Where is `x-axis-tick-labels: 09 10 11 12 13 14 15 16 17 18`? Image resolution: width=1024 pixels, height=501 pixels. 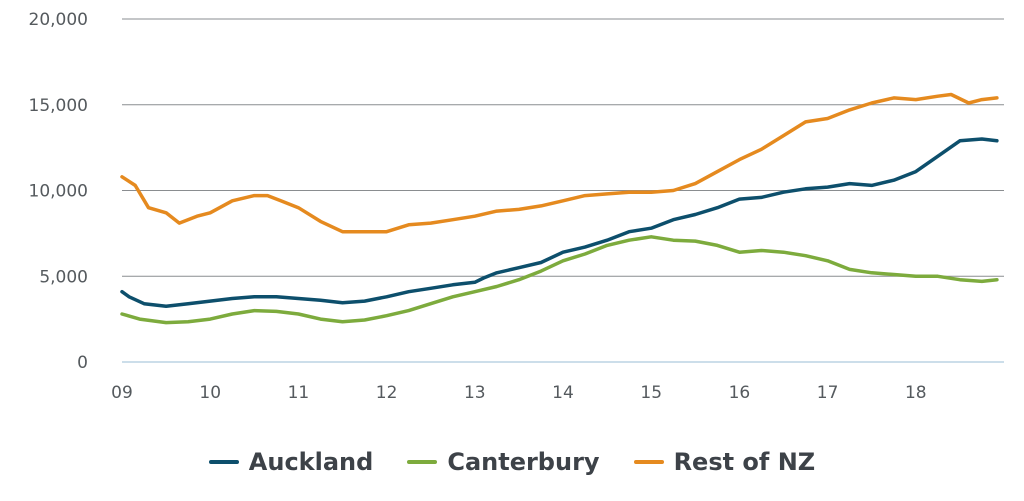 x-axis-tick-labels: 09 10 11 12 13 14 15 16 17 18 is located at coordinates (518, 393).